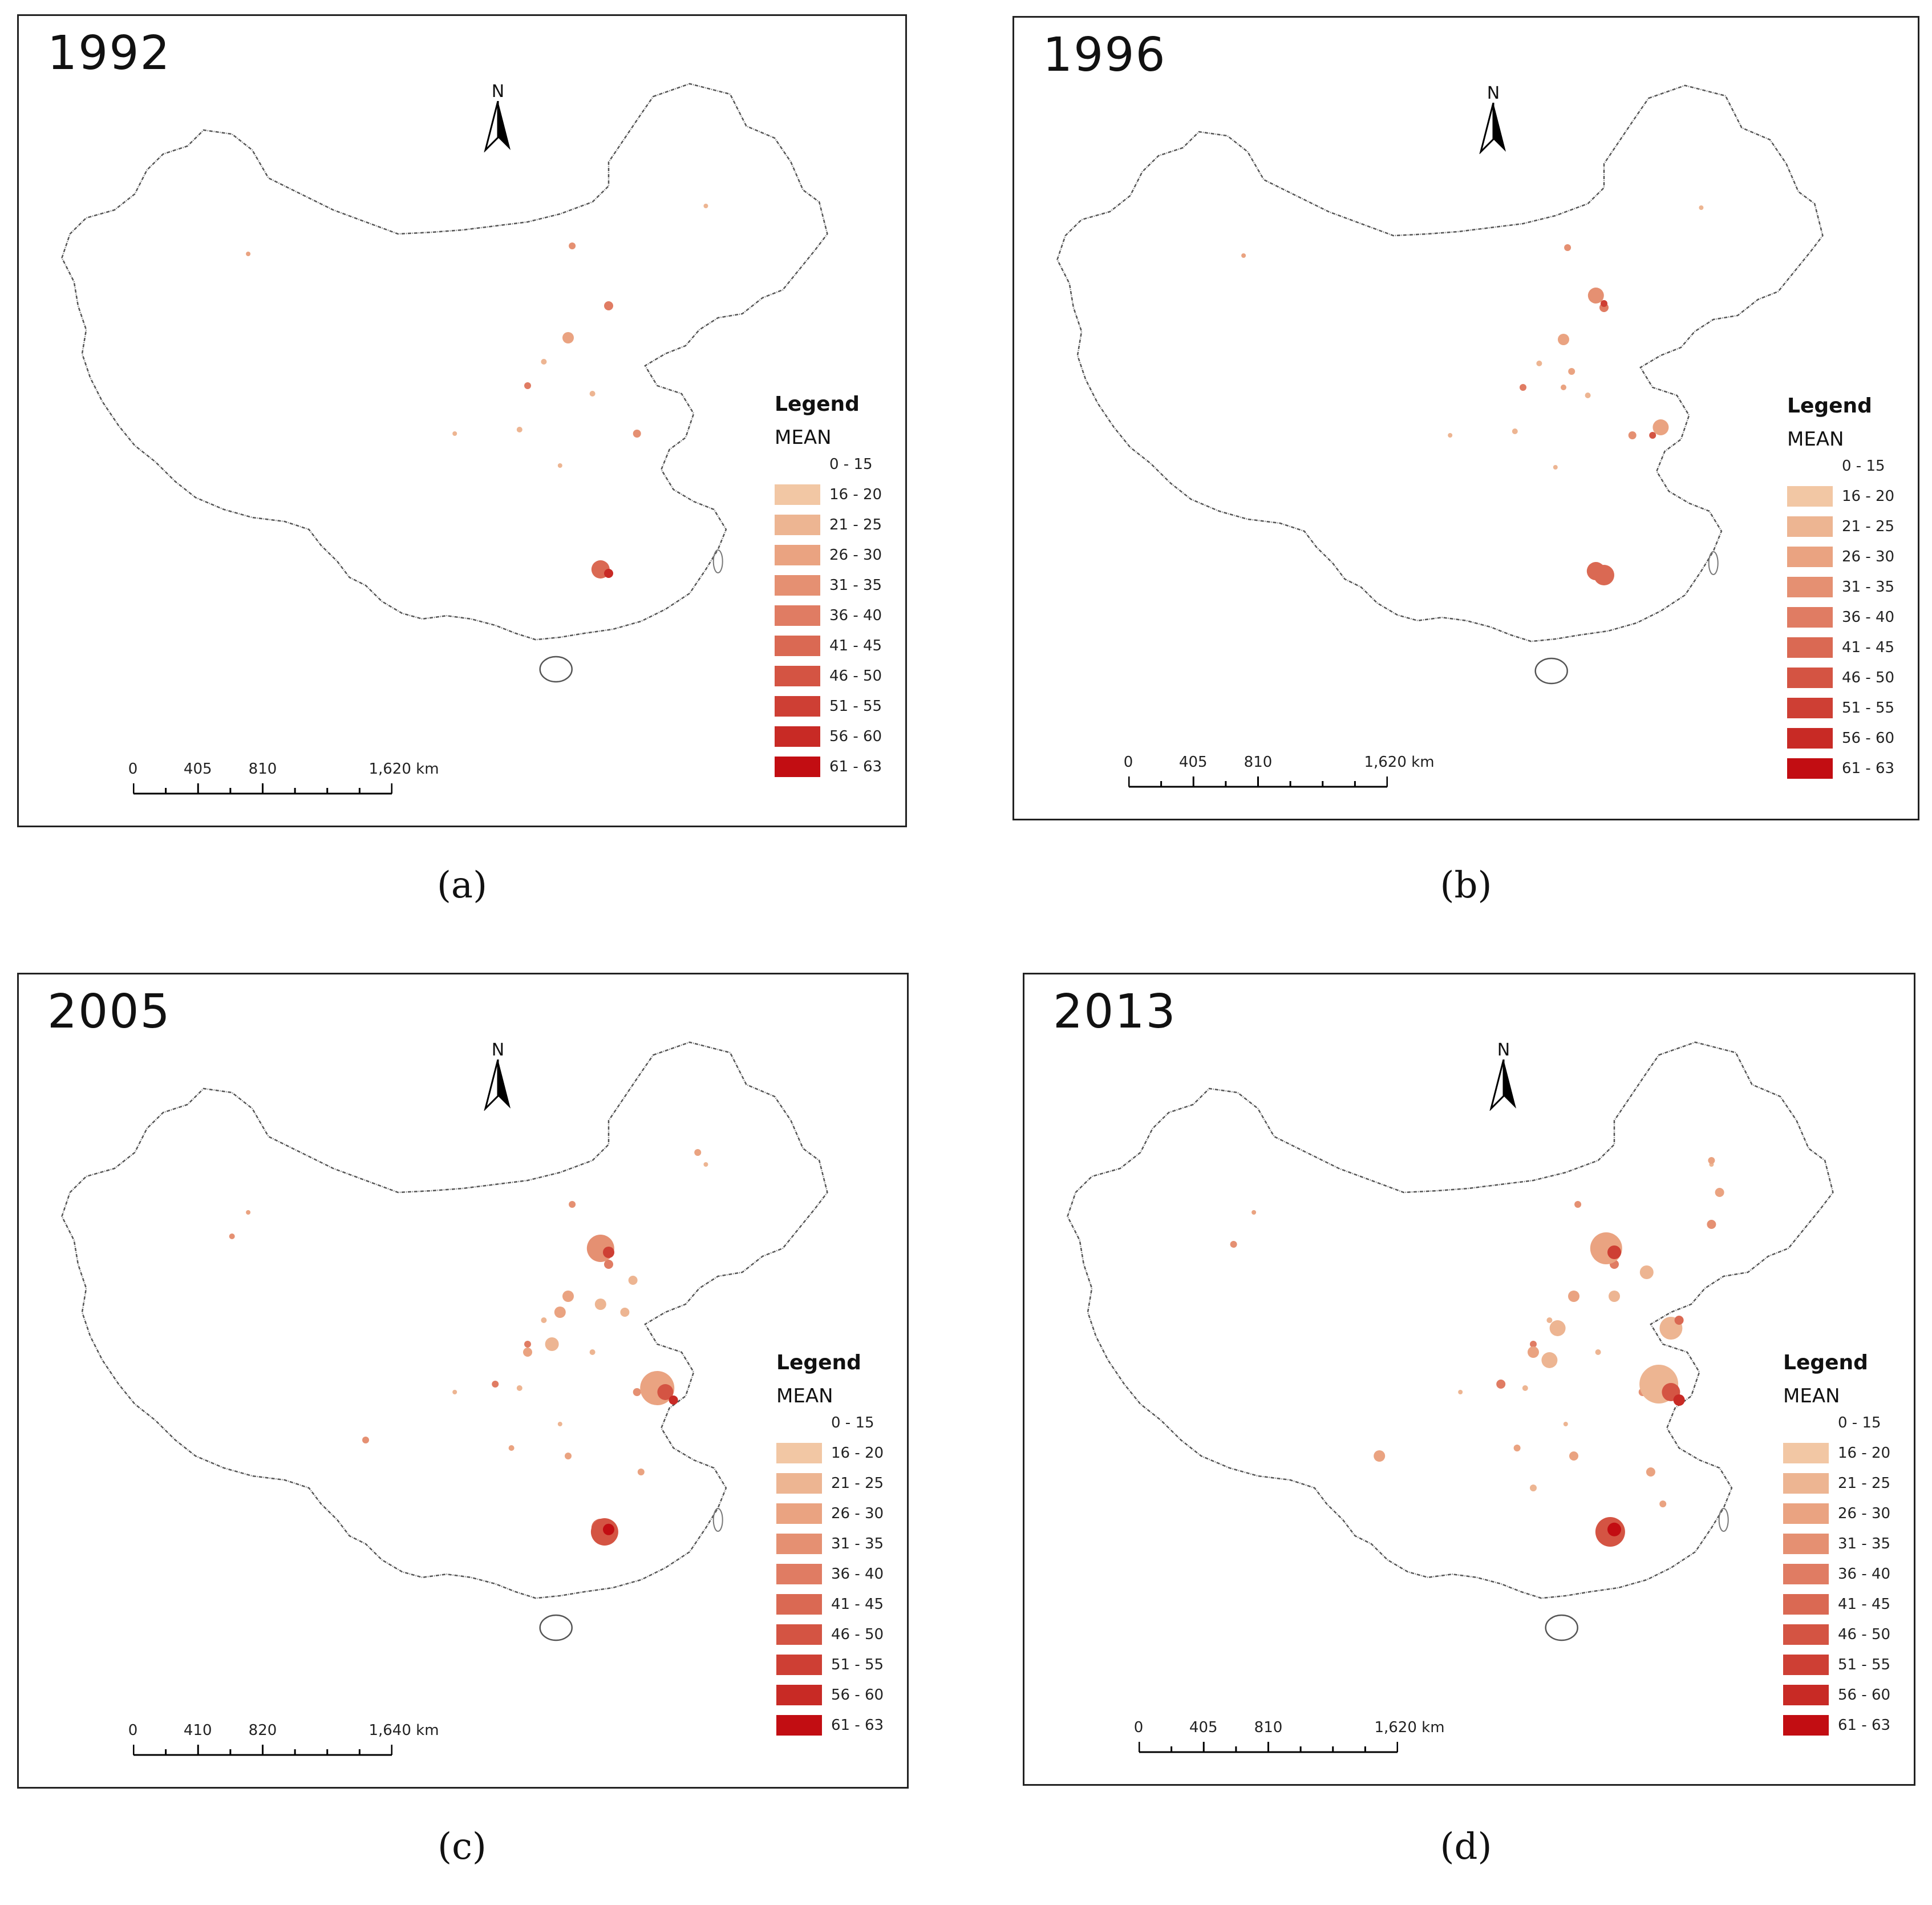  I want to click on panel-year-label: 1996, so click(1105, 55).